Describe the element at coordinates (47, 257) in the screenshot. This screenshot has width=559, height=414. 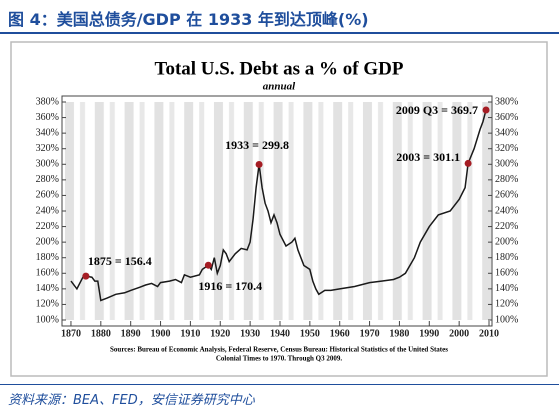
I see `y-tick-label: 180%` at that location.